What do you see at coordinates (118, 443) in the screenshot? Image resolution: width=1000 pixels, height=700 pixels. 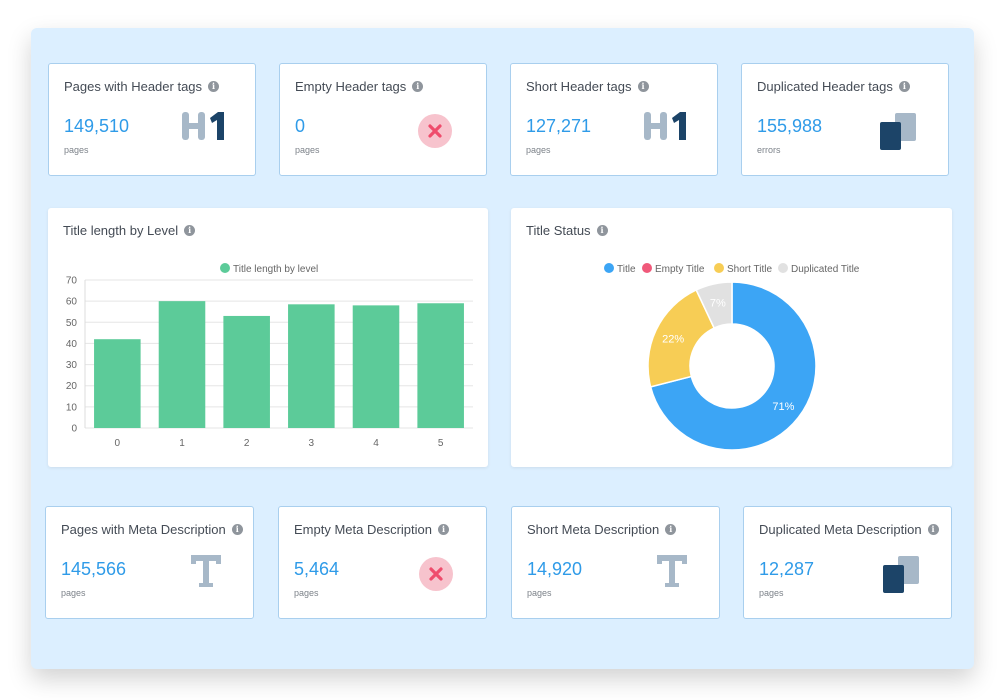 I see `x-tick-label: 0` at bounding box center [118, 443].